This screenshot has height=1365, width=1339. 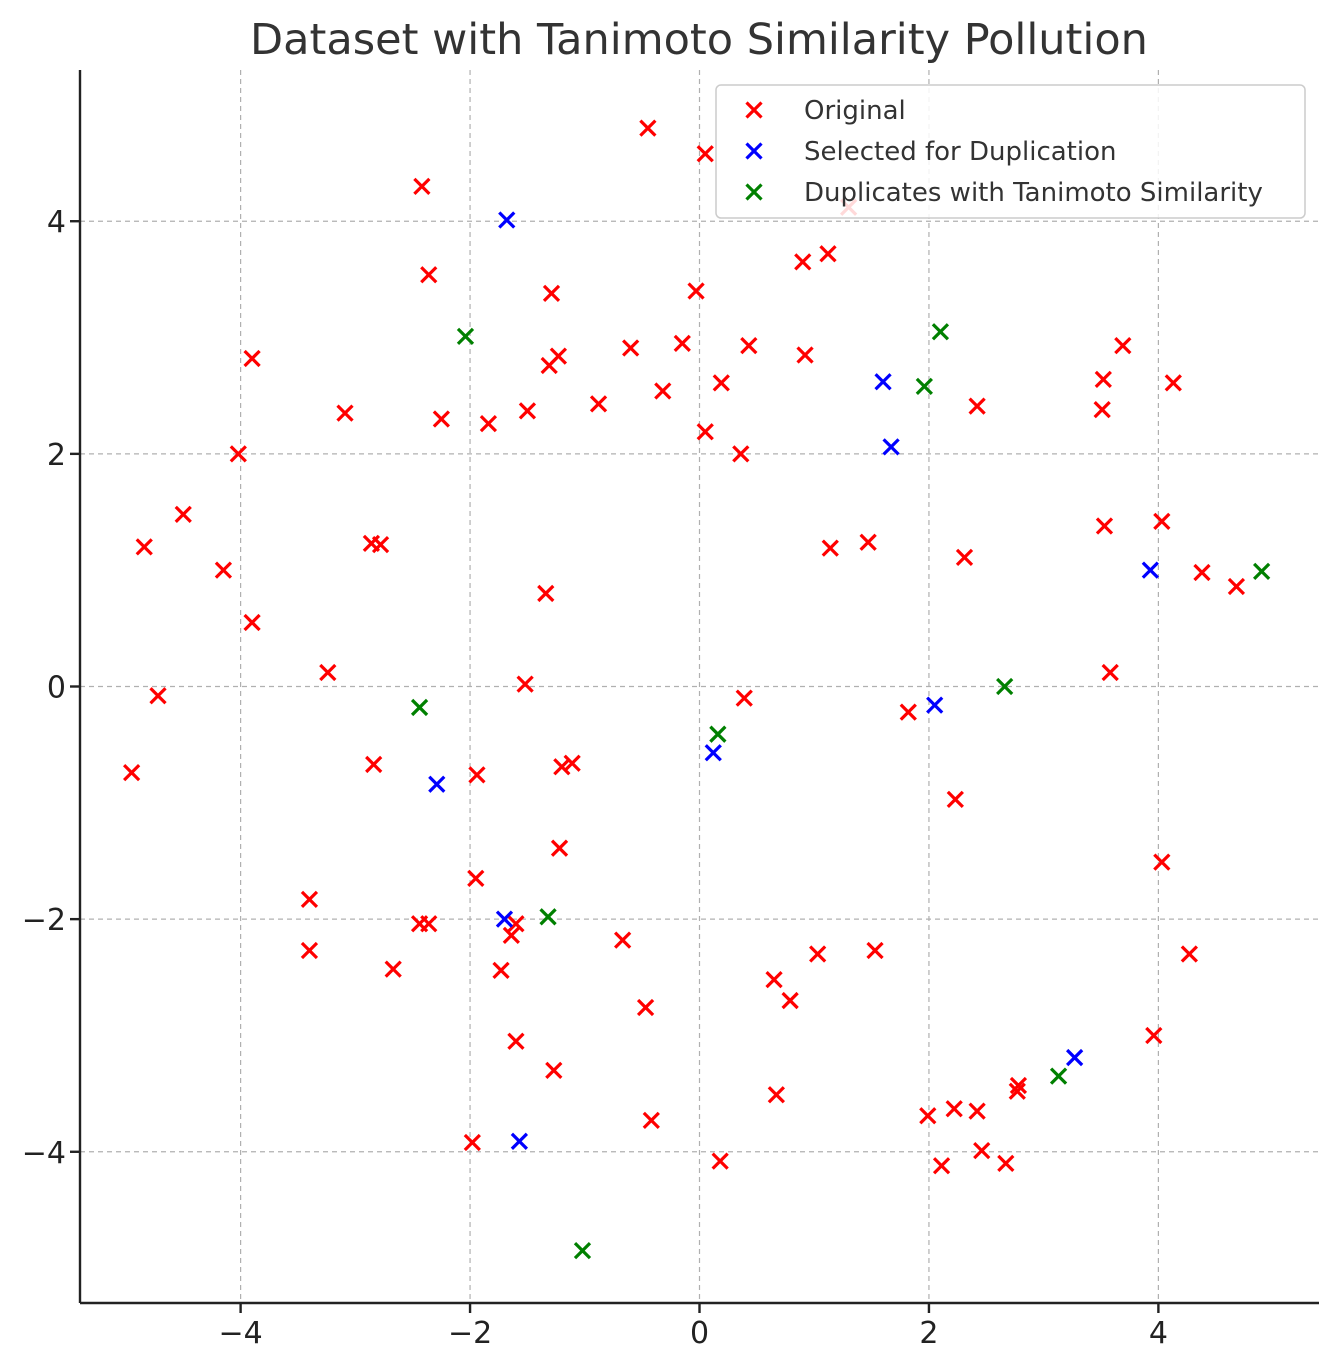 What do you see at coordinates (56, 222) in the screenshot?
I see `y-tick-label: 4` at bounding box center [56, 222].